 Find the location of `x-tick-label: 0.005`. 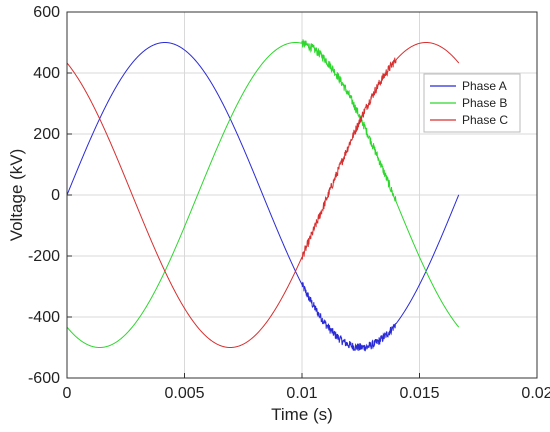

x-tick-label: 0.005 is located at coordinates (184, 393).